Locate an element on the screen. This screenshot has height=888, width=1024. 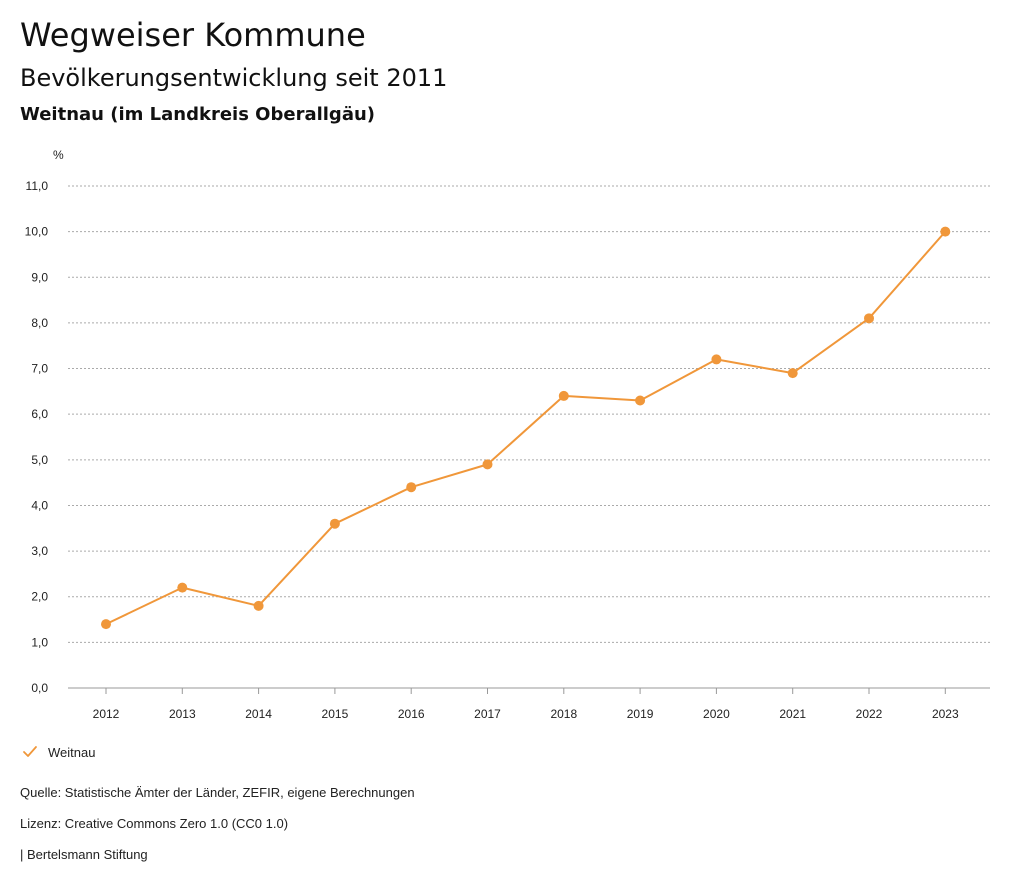
x-tick-label: 2013 is located at coordinates (182, 714).